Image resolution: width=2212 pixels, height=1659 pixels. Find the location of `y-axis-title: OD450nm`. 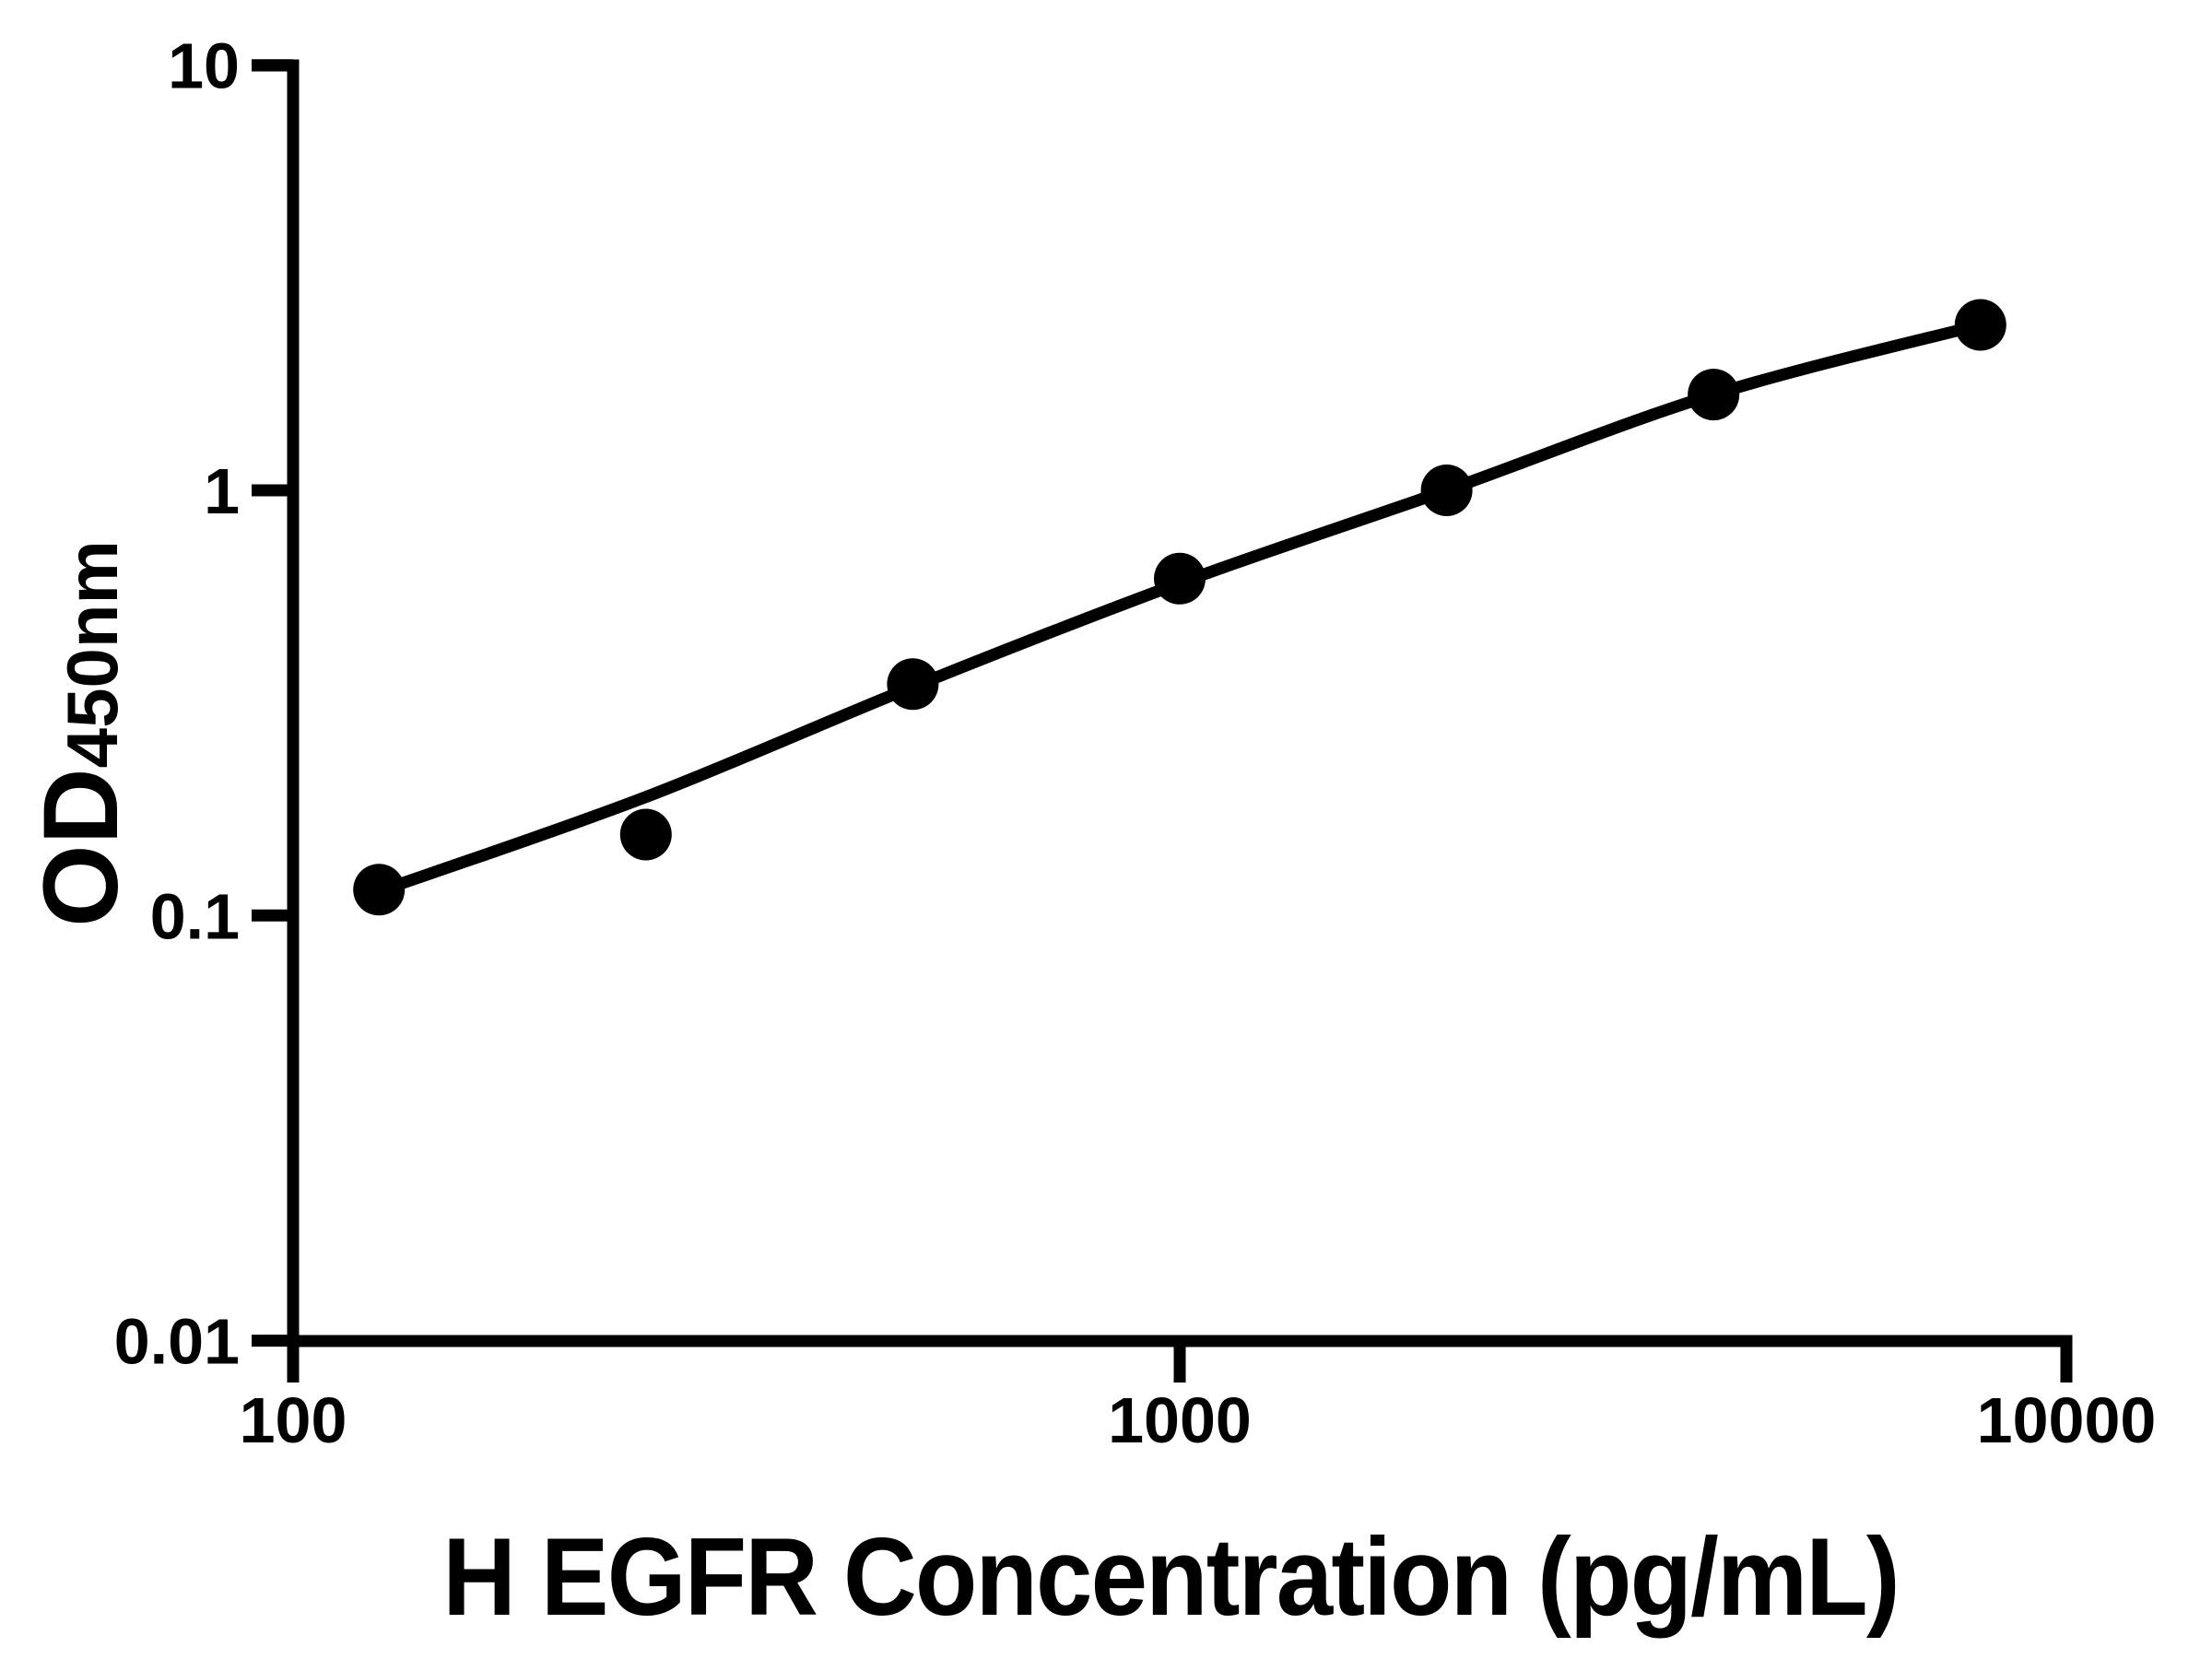

y-axis-title: OD450nm is located at coordinates (81, 733).